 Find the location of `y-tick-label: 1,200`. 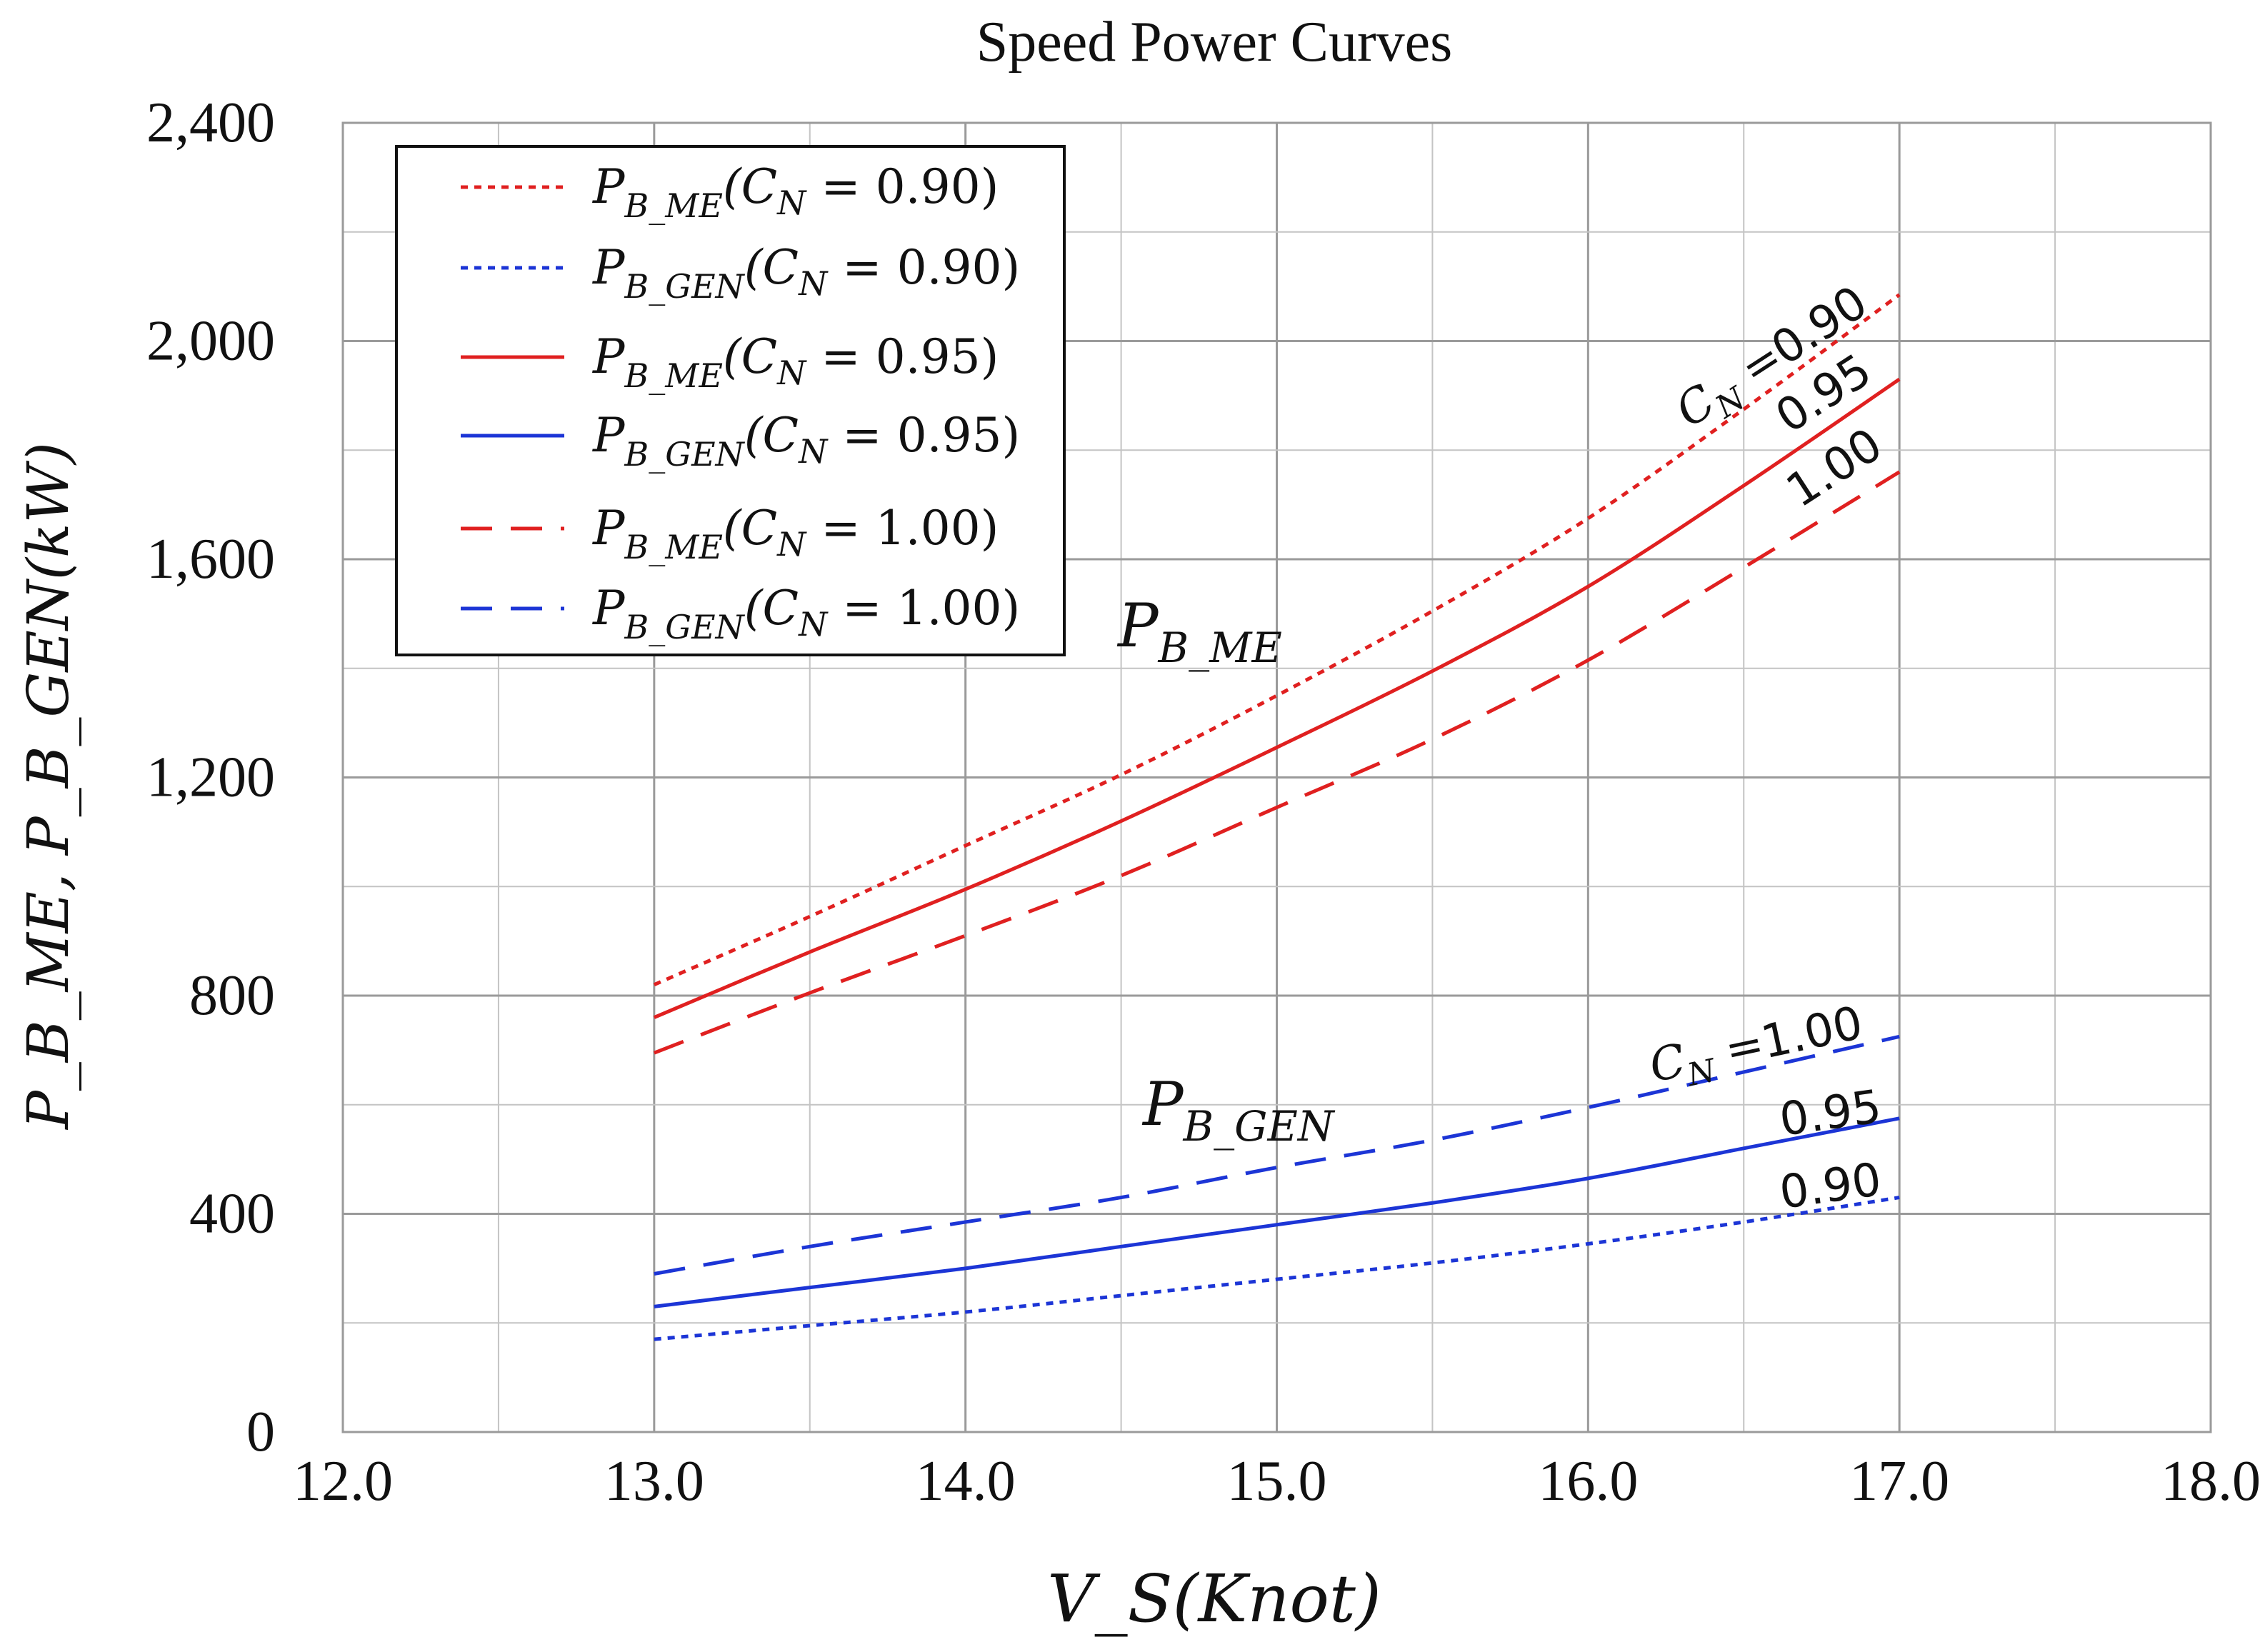

y-tick-label: 1,200 is located at coordinates (210, 777).